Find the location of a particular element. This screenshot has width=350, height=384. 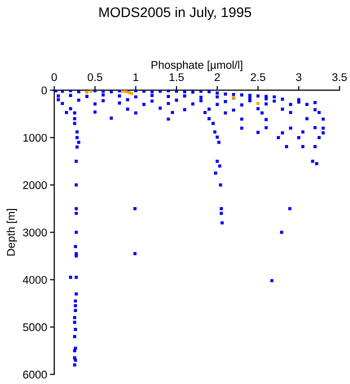

y-tick-label: 5000 is located at coordinates (35, 327).